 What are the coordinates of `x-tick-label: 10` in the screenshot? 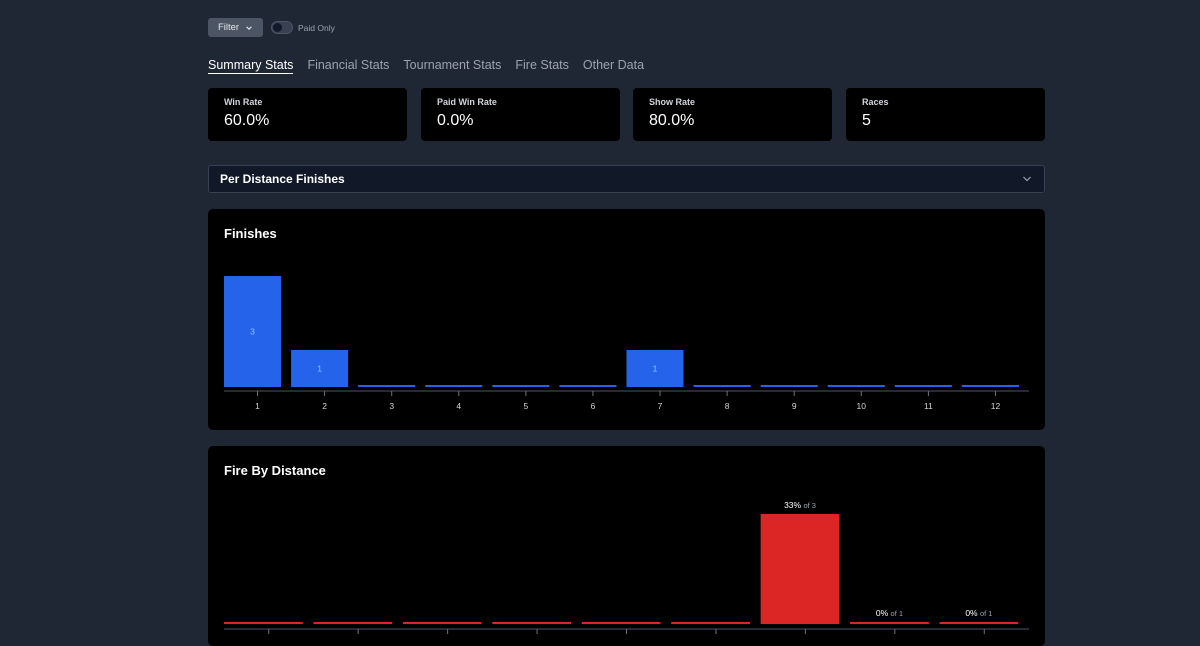 It's located at (862, 406).